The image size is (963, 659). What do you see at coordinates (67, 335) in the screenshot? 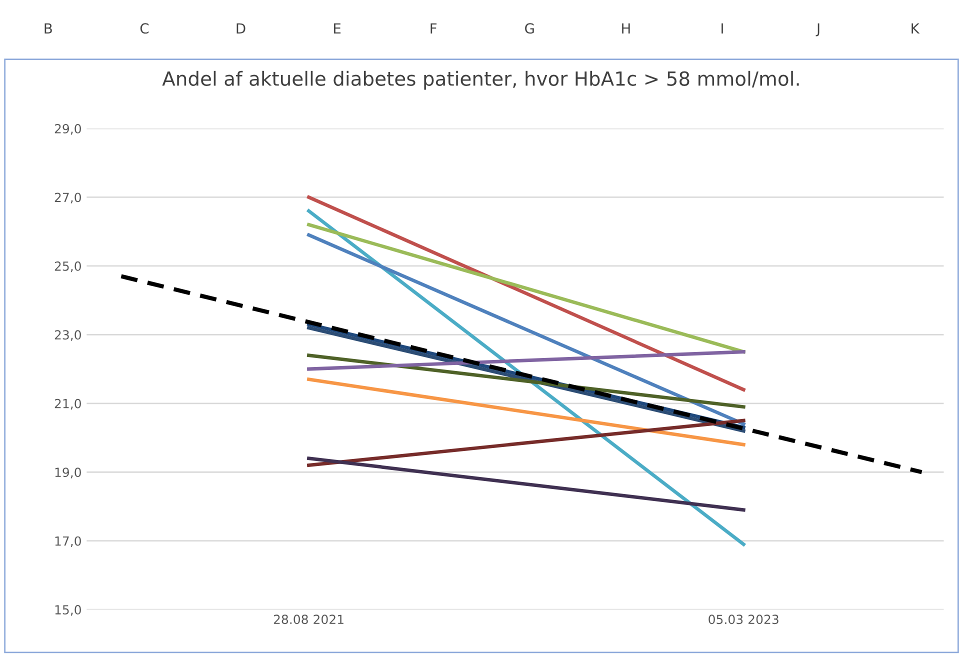
I see `y-tick-label: 23,0` at bounding box center [67, 335].